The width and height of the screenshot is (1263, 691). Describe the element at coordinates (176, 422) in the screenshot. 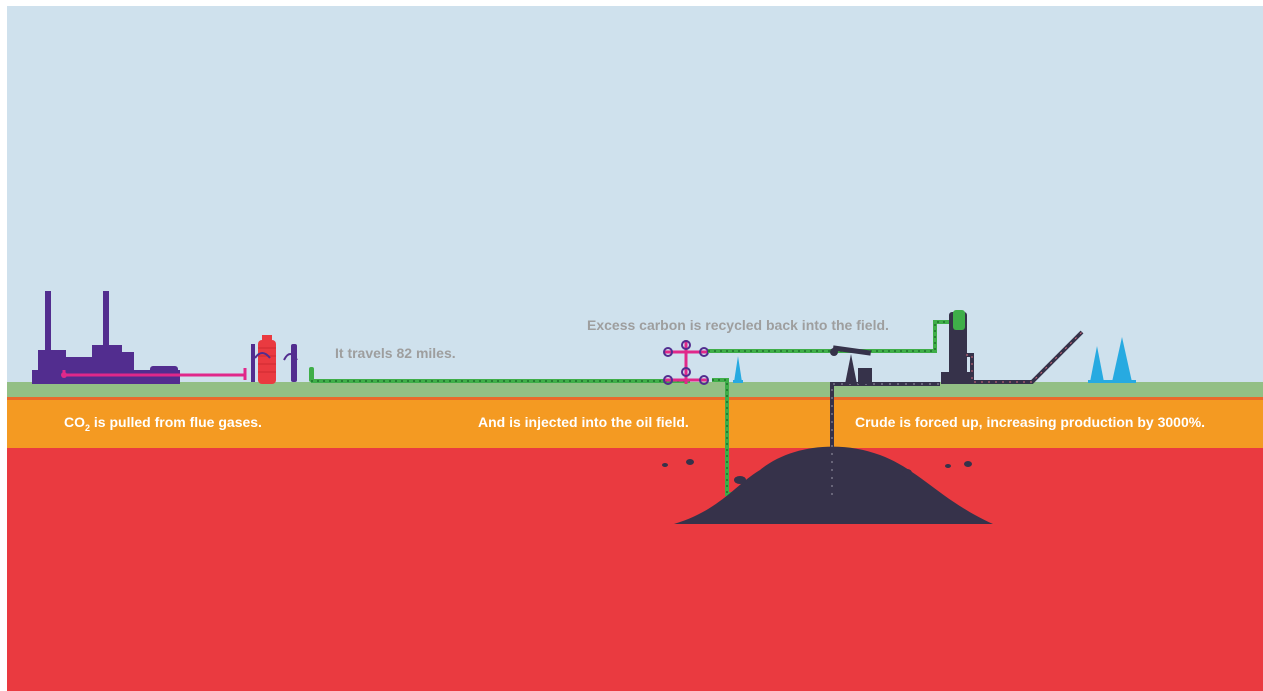

I see `capture-text: is pulled from flue gases.` at that location.